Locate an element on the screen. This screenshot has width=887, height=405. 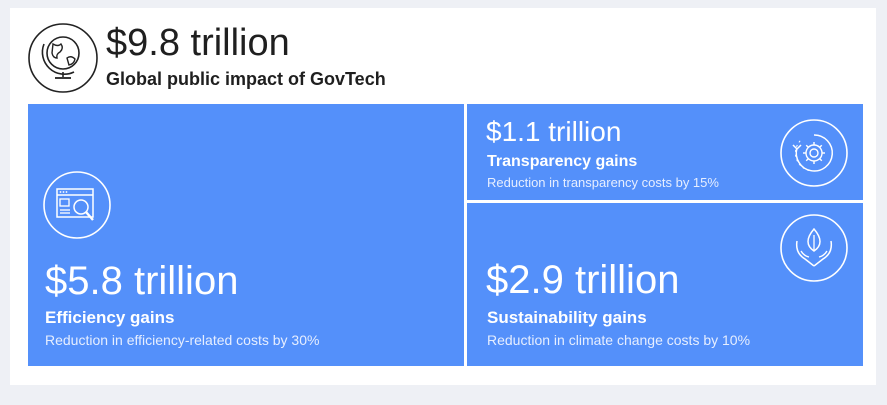
efficiency-amount: $5.8 trillion is located at coordinates (142, 281).